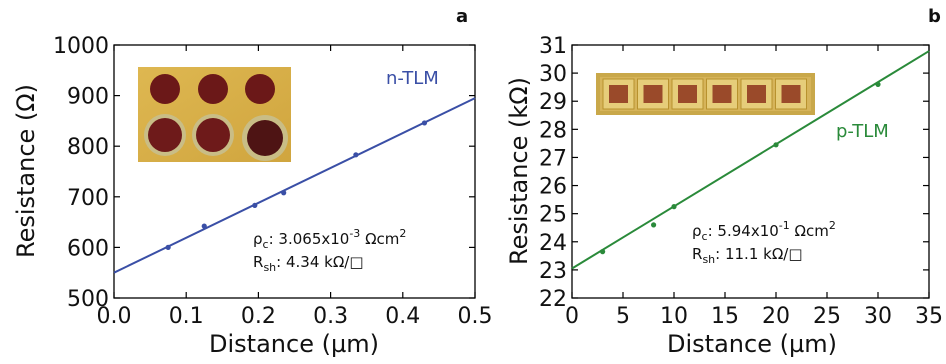  I want to click on x-tick-label-a: 0.3, so click(330, 316).